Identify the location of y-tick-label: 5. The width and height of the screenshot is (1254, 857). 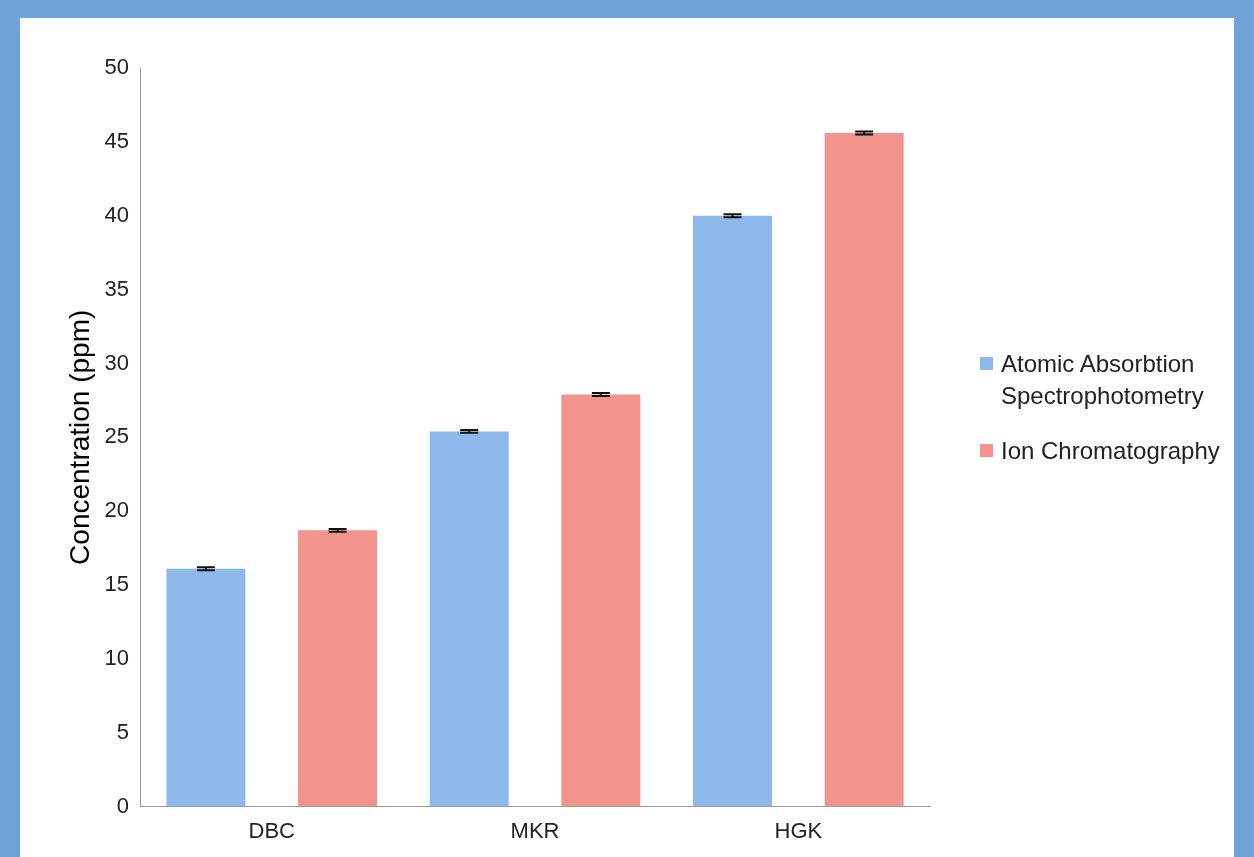
(123, 731).